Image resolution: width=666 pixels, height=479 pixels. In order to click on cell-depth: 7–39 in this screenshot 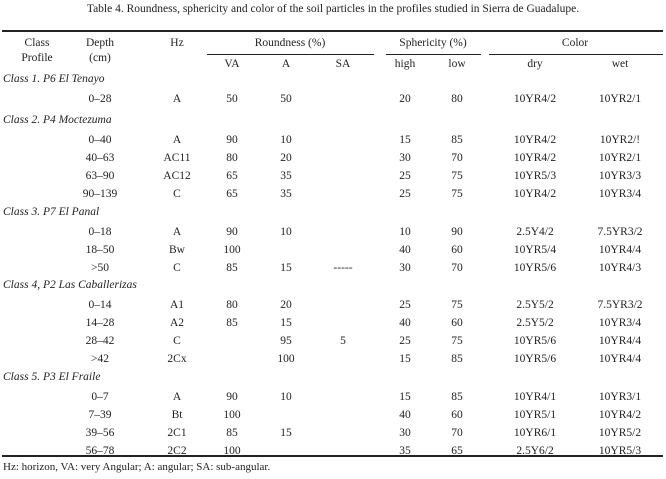, I will do `click(100, 415)`.